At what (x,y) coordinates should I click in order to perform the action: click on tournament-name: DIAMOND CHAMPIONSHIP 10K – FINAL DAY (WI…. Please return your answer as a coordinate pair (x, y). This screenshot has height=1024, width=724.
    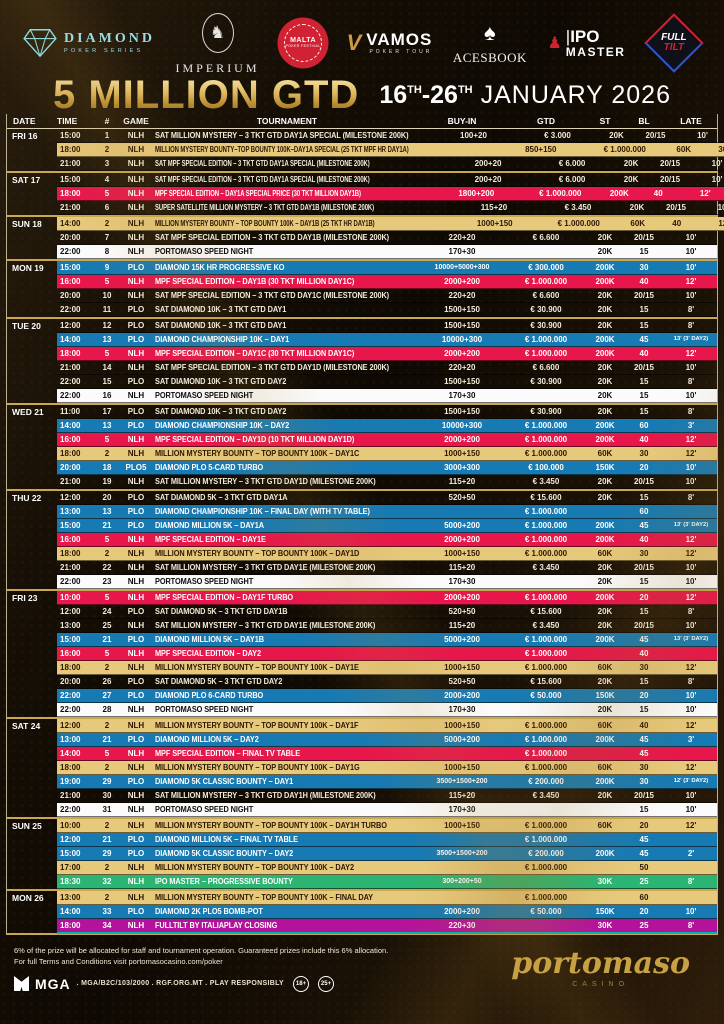
    Looking at the image, I should click on (262, 511).